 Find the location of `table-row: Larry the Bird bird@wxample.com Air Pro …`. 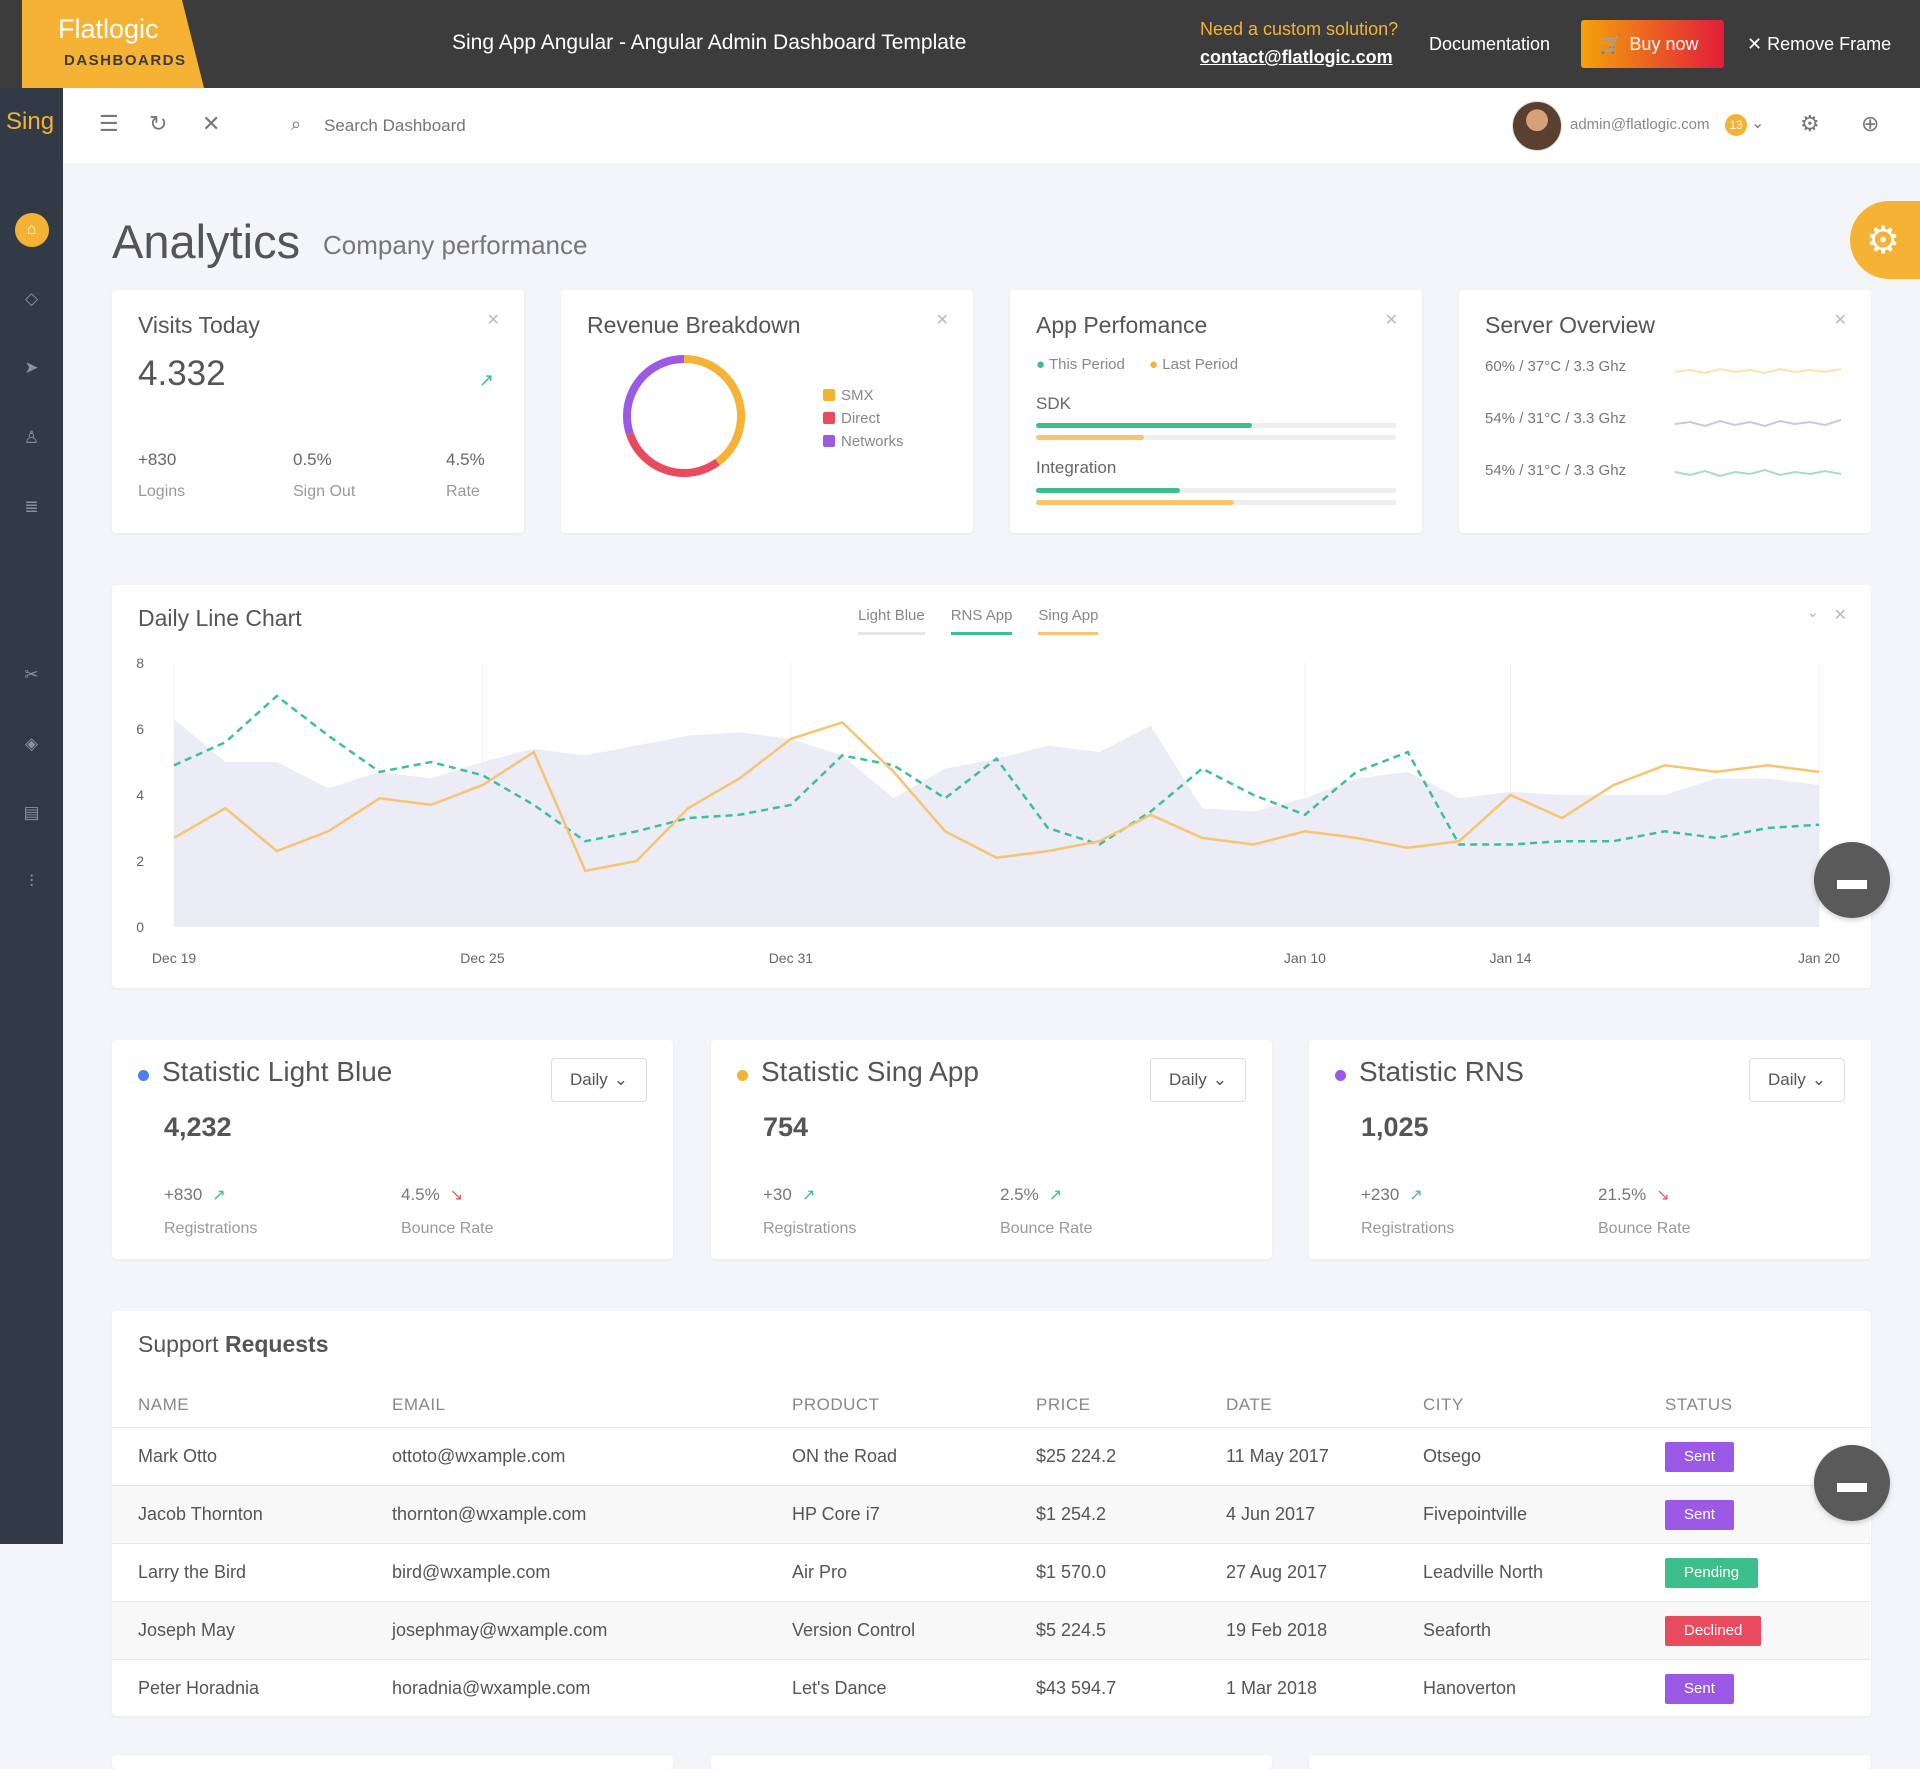

table-row: Larry the Bird bird@wxample.com Air Pro … is located at coordinates (991, 1572).